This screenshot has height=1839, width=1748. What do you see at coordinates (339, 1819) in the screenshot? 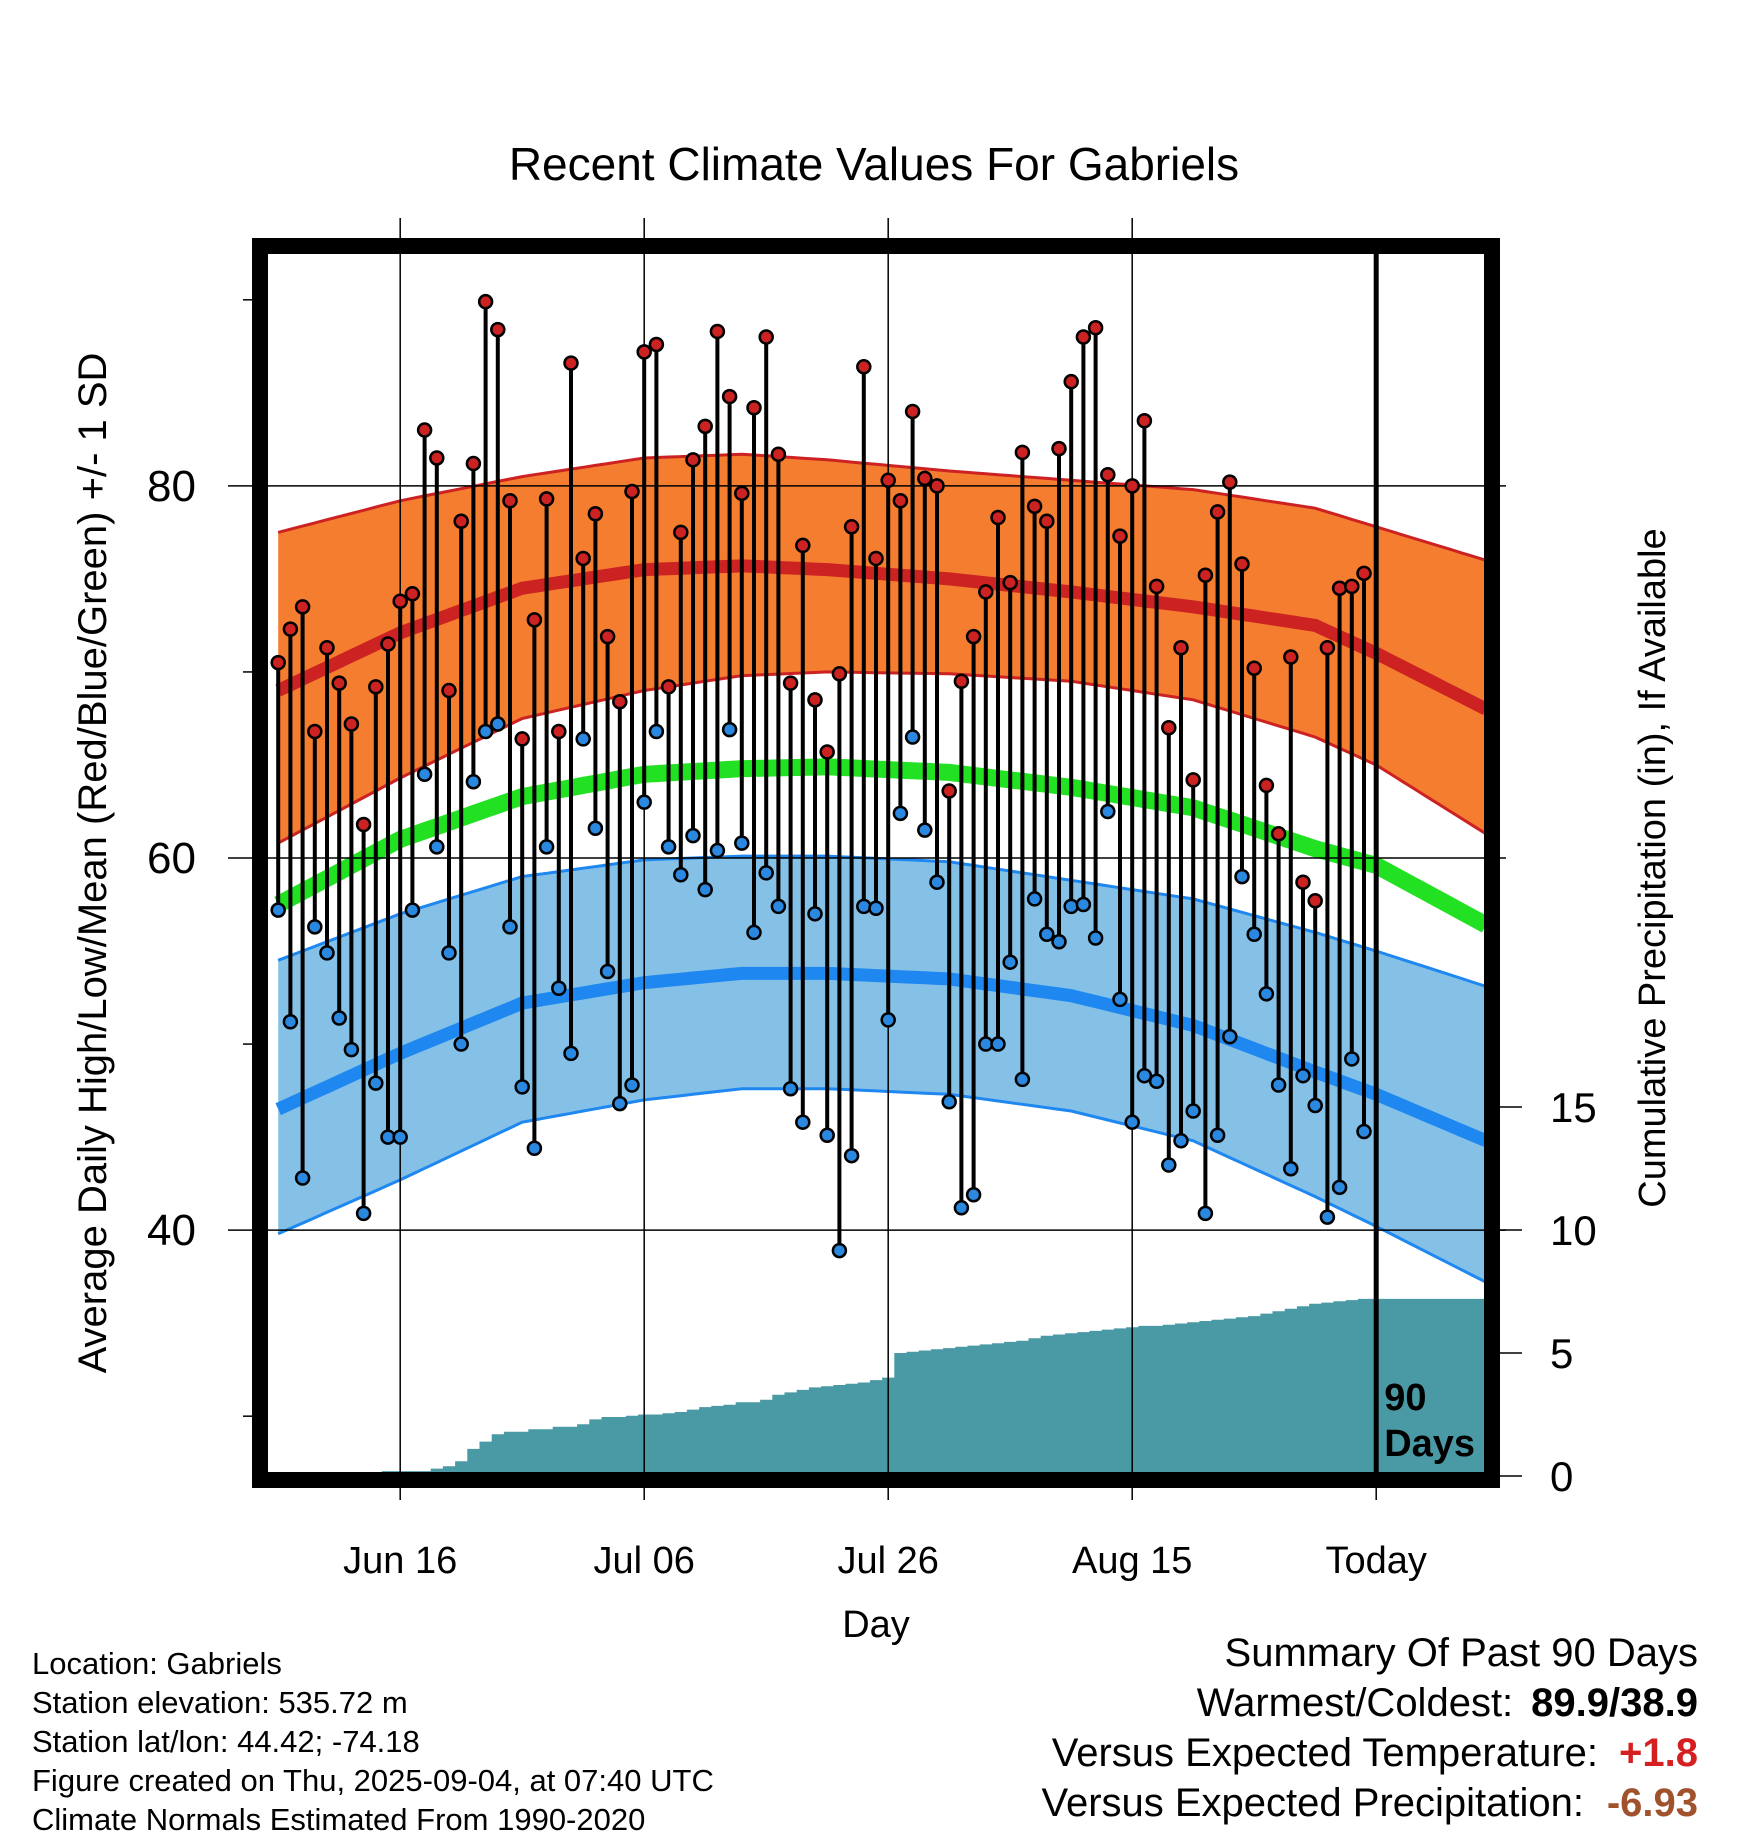
I see `normals-text: Climate Normals Estimated From 1990-2020` at bounding box center [339, 1819].